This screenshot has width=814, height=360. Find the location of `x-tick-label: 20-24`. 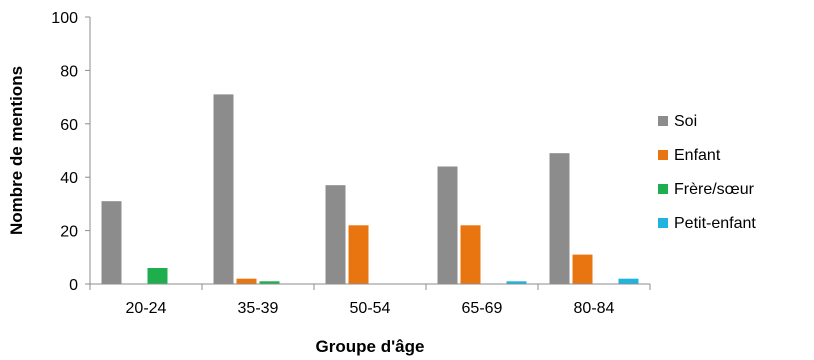

x-tick-label: 20-24 is located at coordinates (146, 308).